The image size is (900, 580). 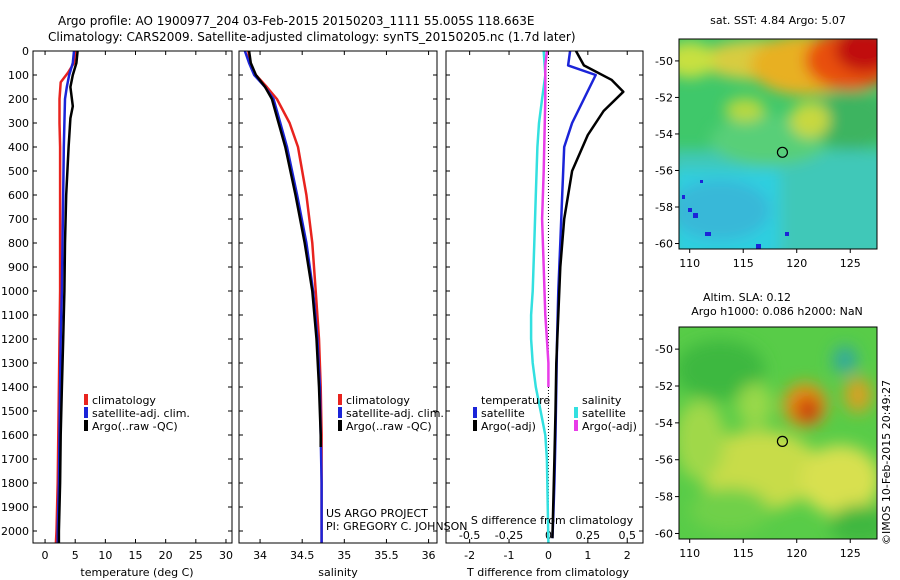 I want to click on x-top-tick-label: 0.5, so click(x=627, y=535).